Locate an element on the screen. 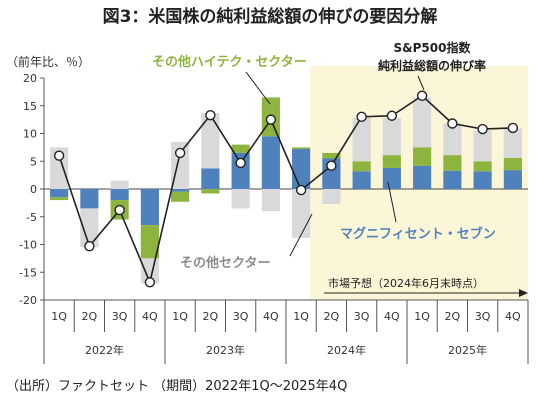 Image resolution: width=540 pixels, height=401 pixels. y-axis-label: （前年比、％） is located at coordinates (48, 61).